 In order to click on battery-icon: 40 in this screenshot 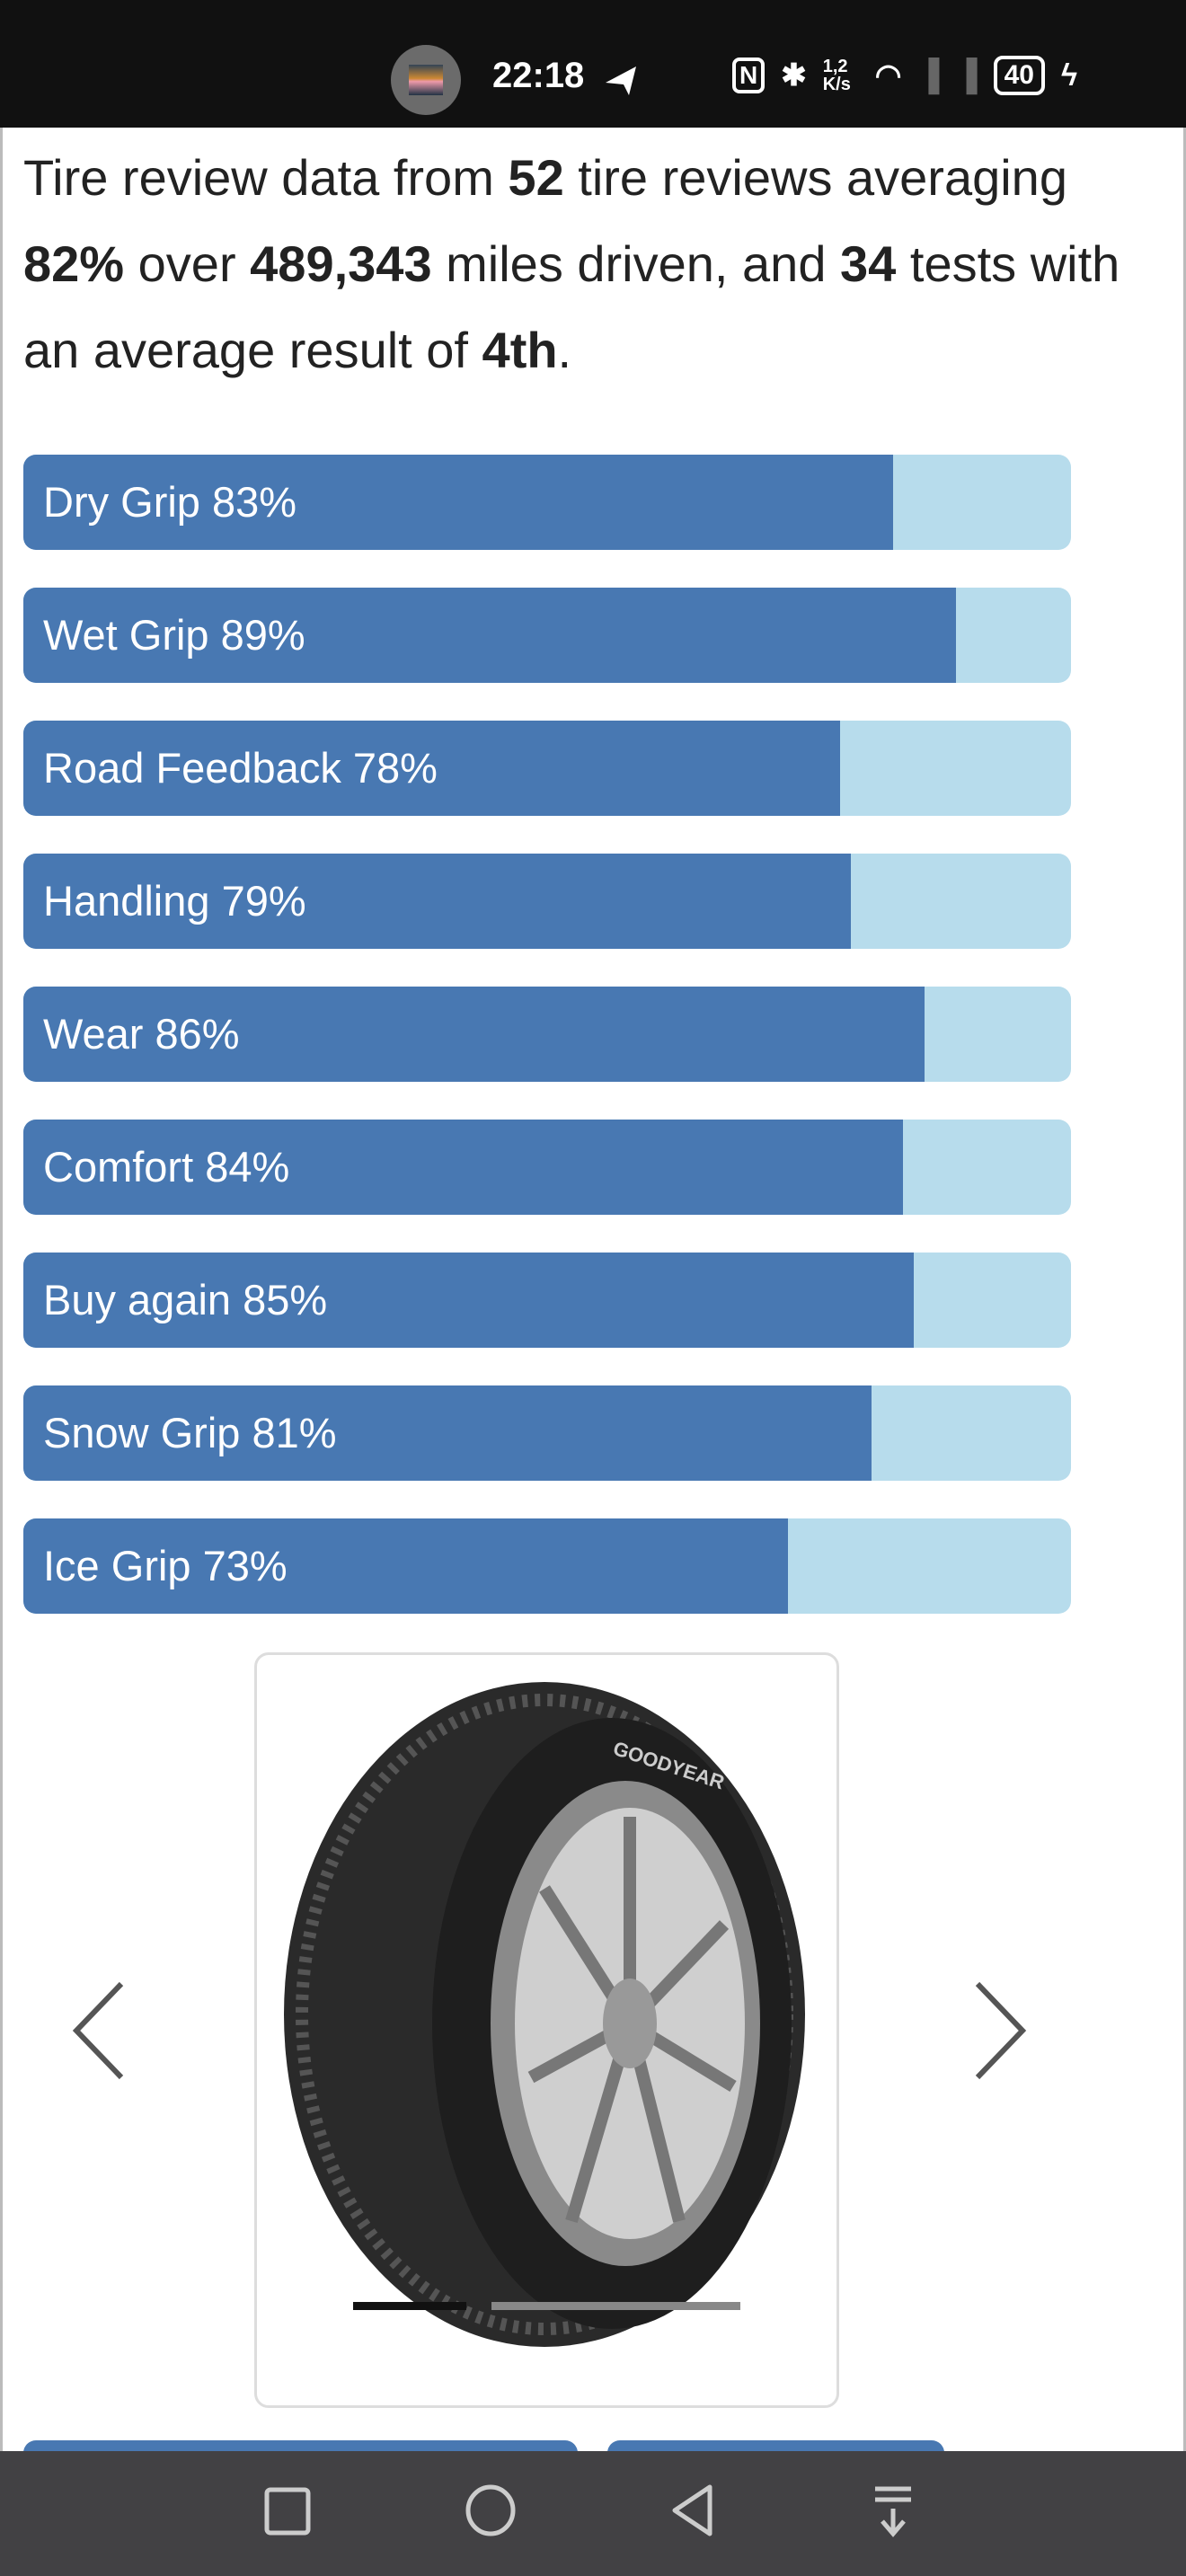, I will do `click(1019, 75)`.